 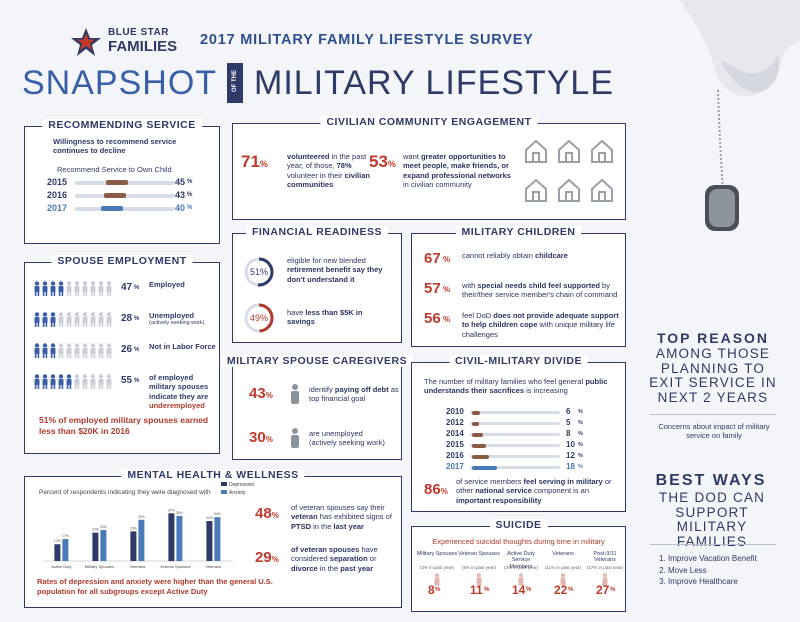 What do you see at coordinates (242, 485) in the screenshot?
I see `legend-depression-label: Depression` at bounding box center [242, 485].